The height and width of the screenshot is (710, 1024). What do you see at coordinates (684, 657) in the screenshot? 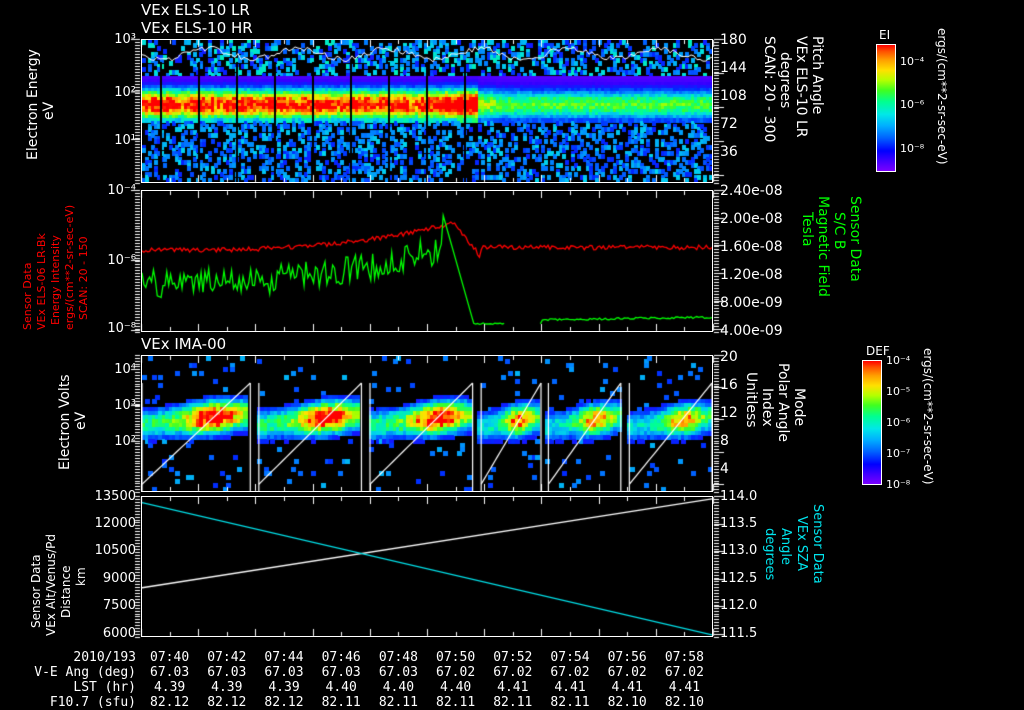
I see `footer-cell-times-9: 07:58` at bounding box center [684, 657].